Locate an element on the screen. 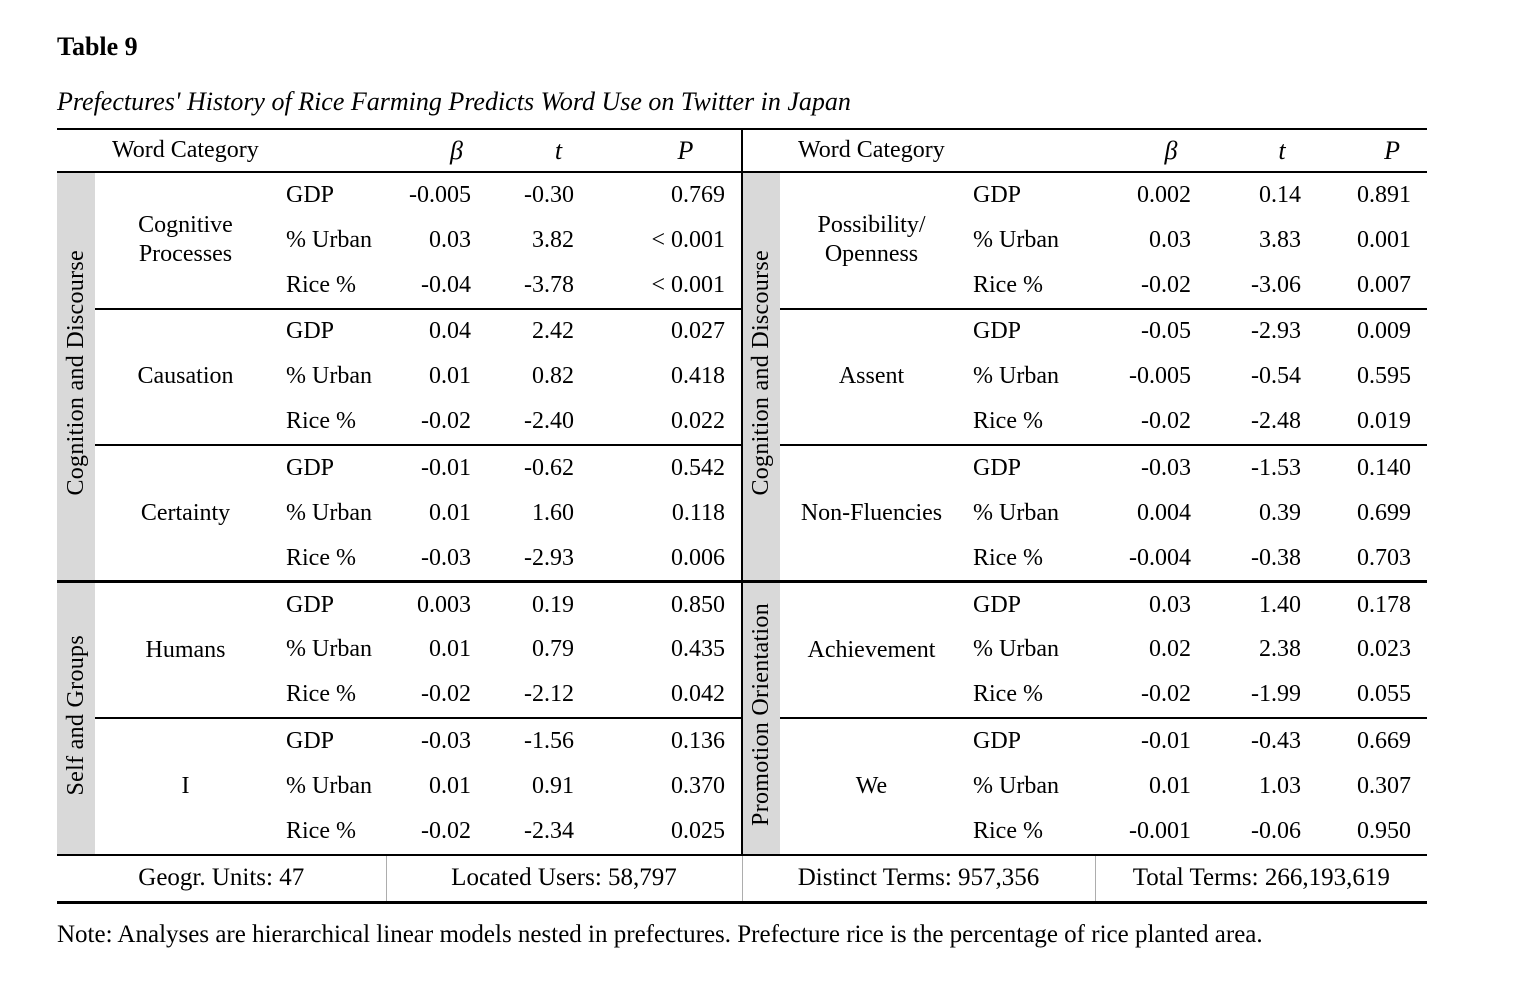 This screenshot has height=990, width=1522. section-label-cell: Cognition and Discourse is located at coordinates (76, 377).